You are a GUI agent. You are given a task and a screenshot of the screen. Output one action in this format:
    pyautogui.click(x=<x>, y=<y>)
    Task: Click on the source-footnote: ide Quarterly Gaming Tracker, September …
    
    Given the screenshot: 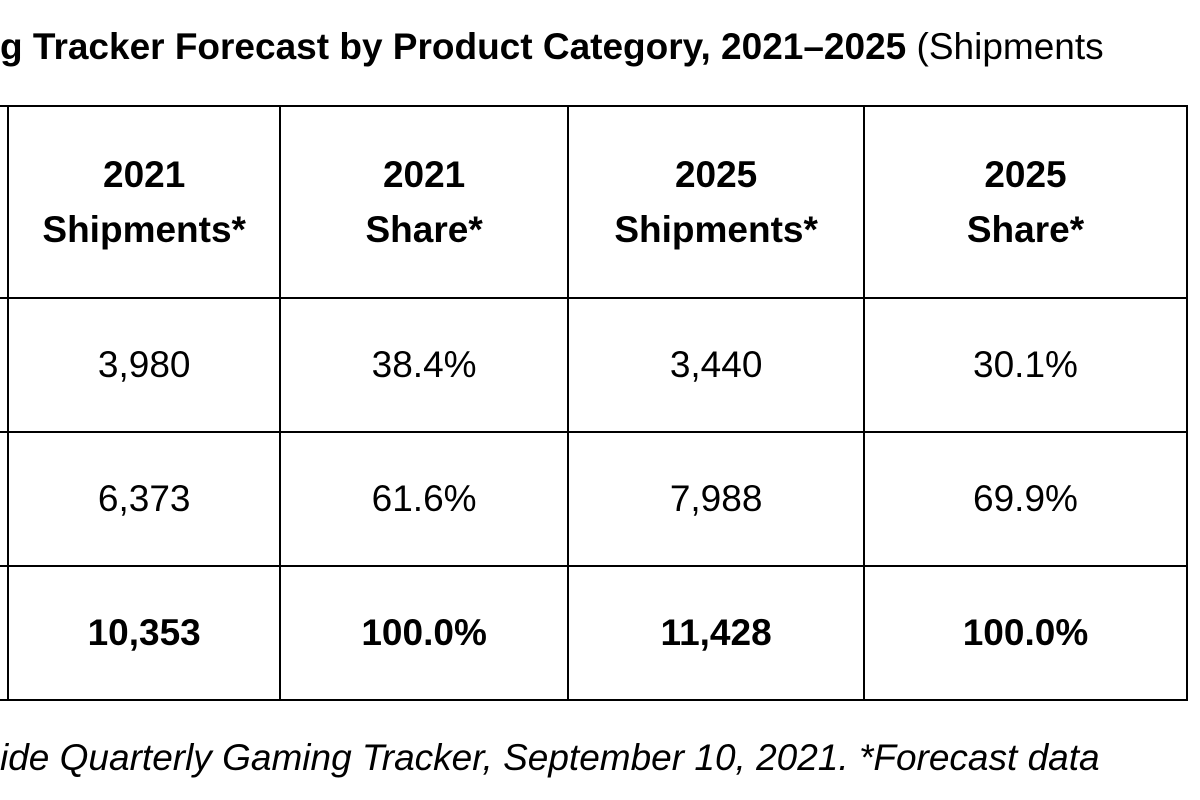 What is the action you would take?
    pyautogui.click(x=550, y=757)
    